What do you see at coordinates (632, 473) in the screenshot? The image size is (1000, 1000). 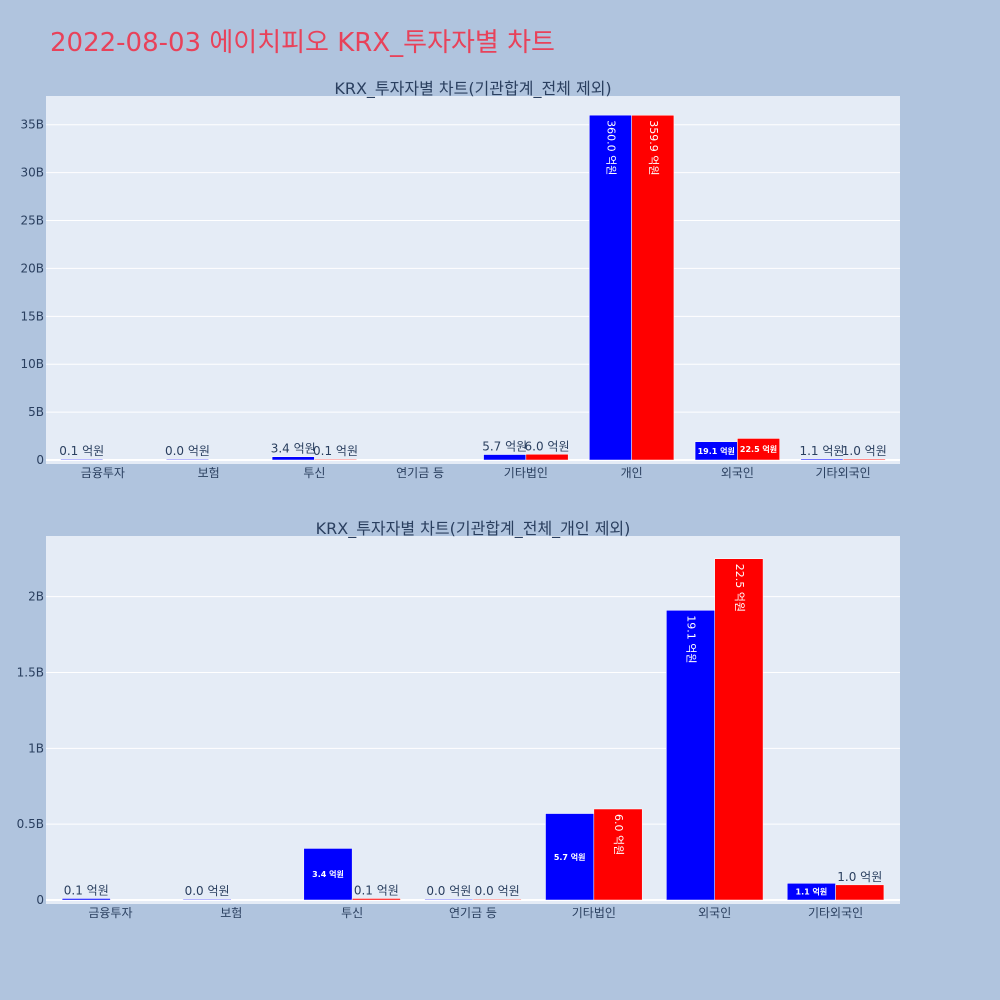 I see `x-tick-label-0: 개인` at bounding box center [632, 473].